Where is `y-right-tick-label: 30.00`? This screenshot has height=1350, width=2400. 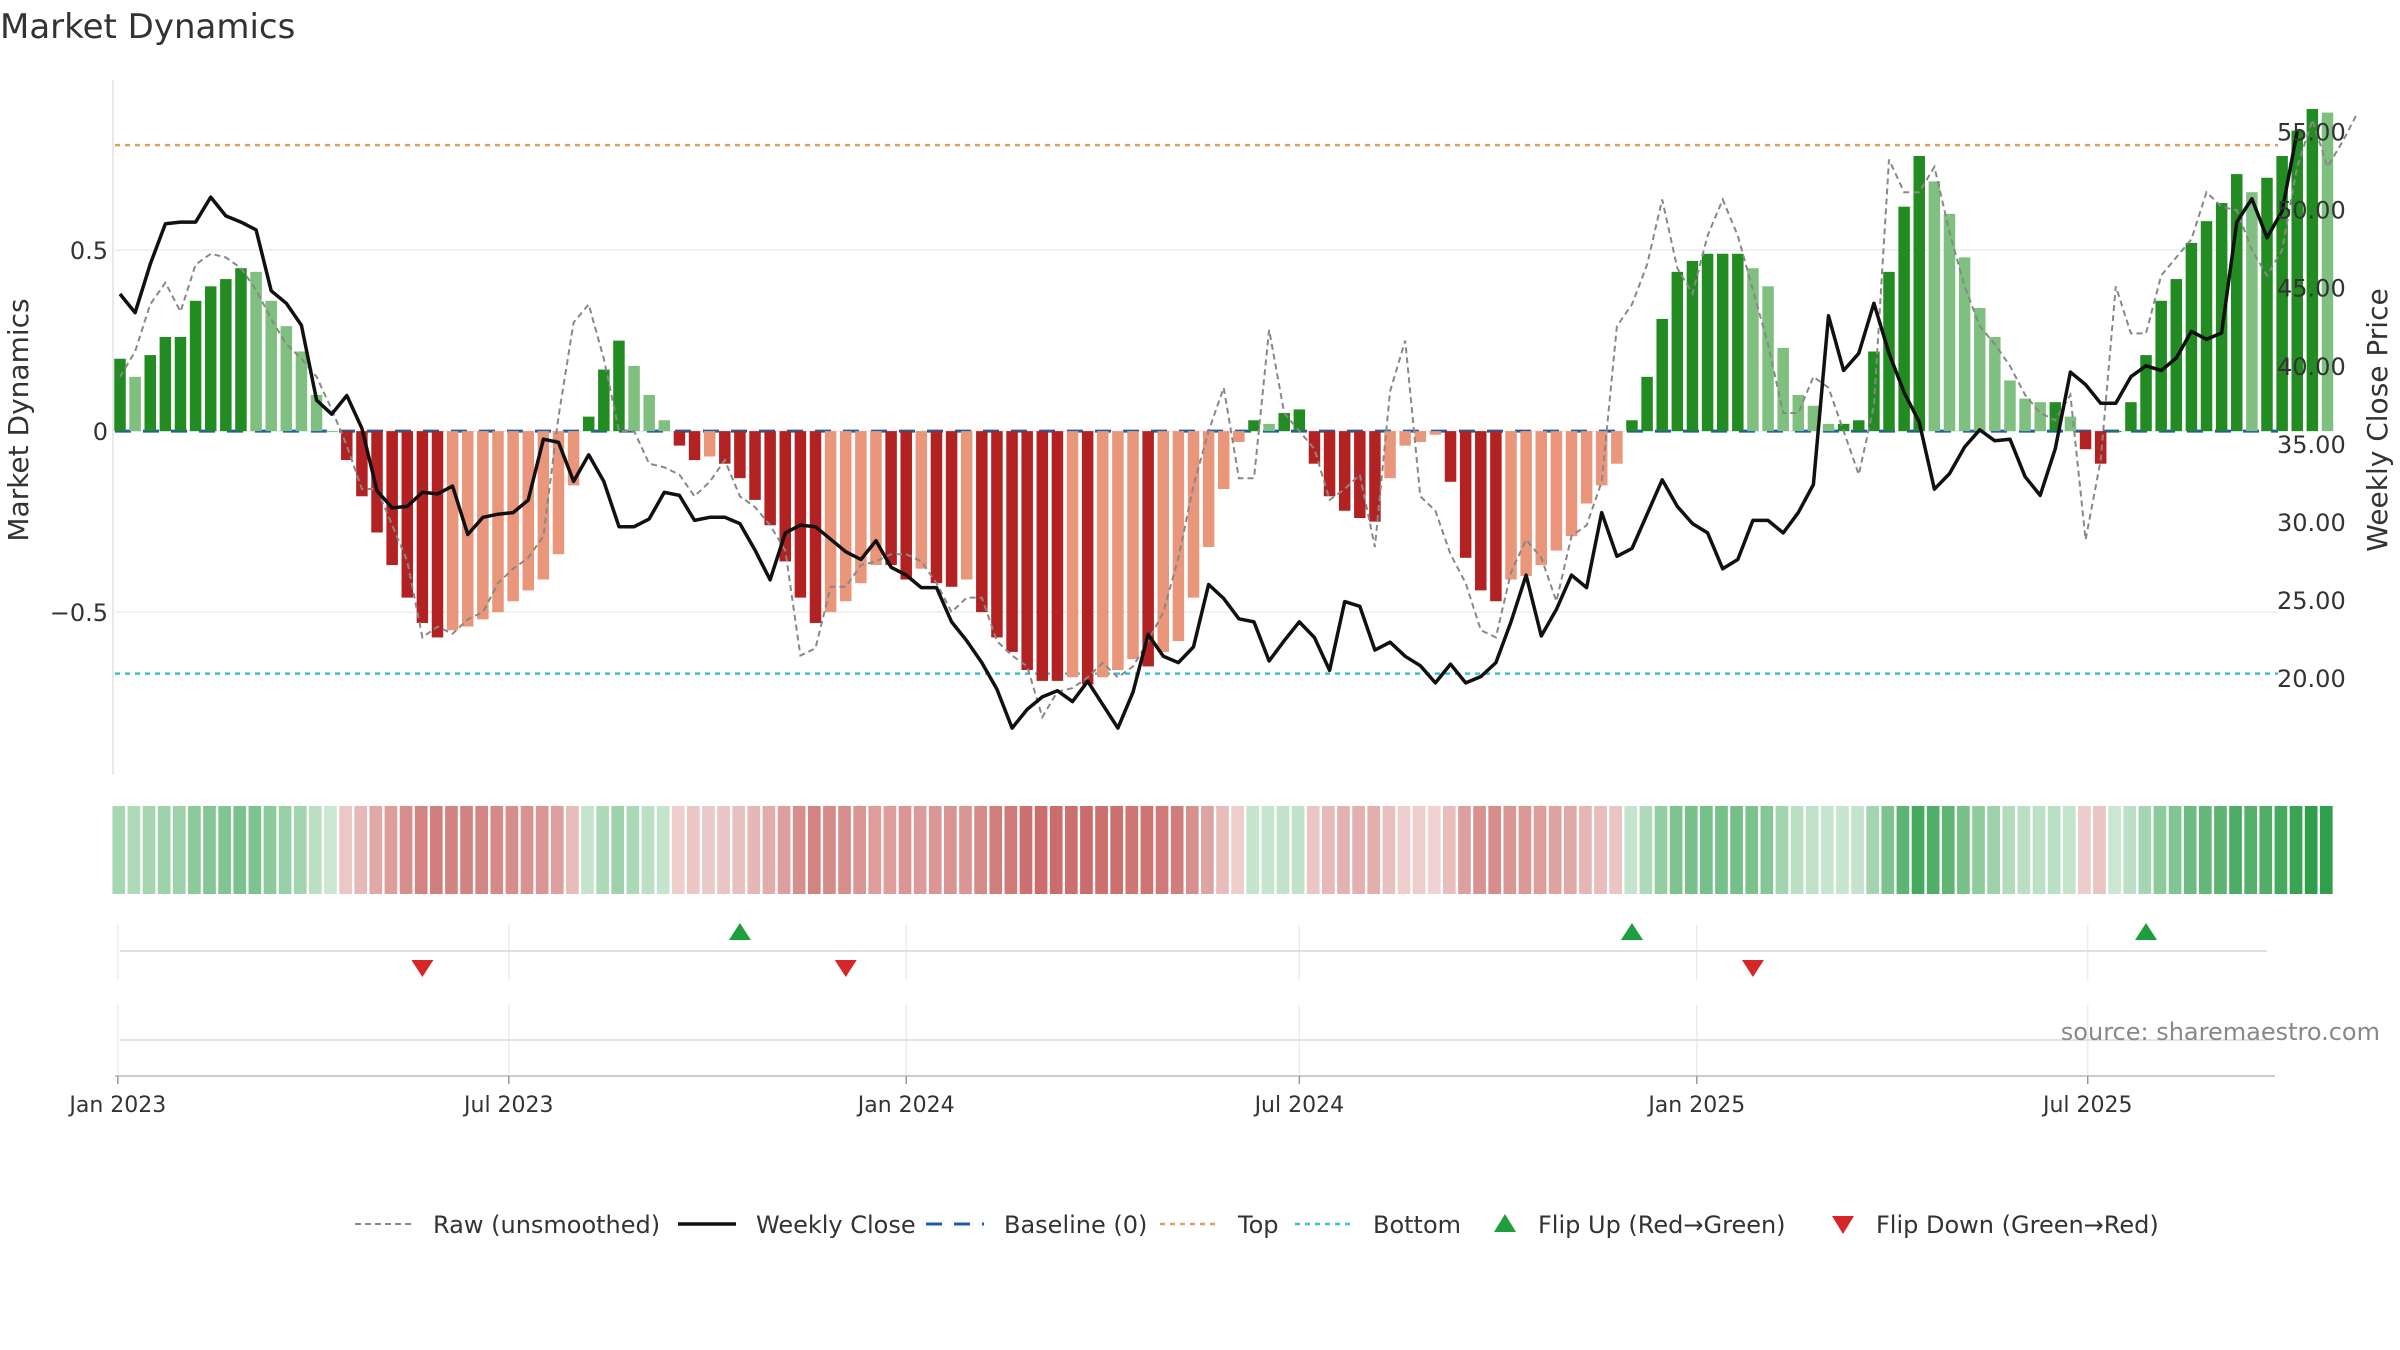
y-right-tick-label: 30.00 is located at coordinates (2311, 523).